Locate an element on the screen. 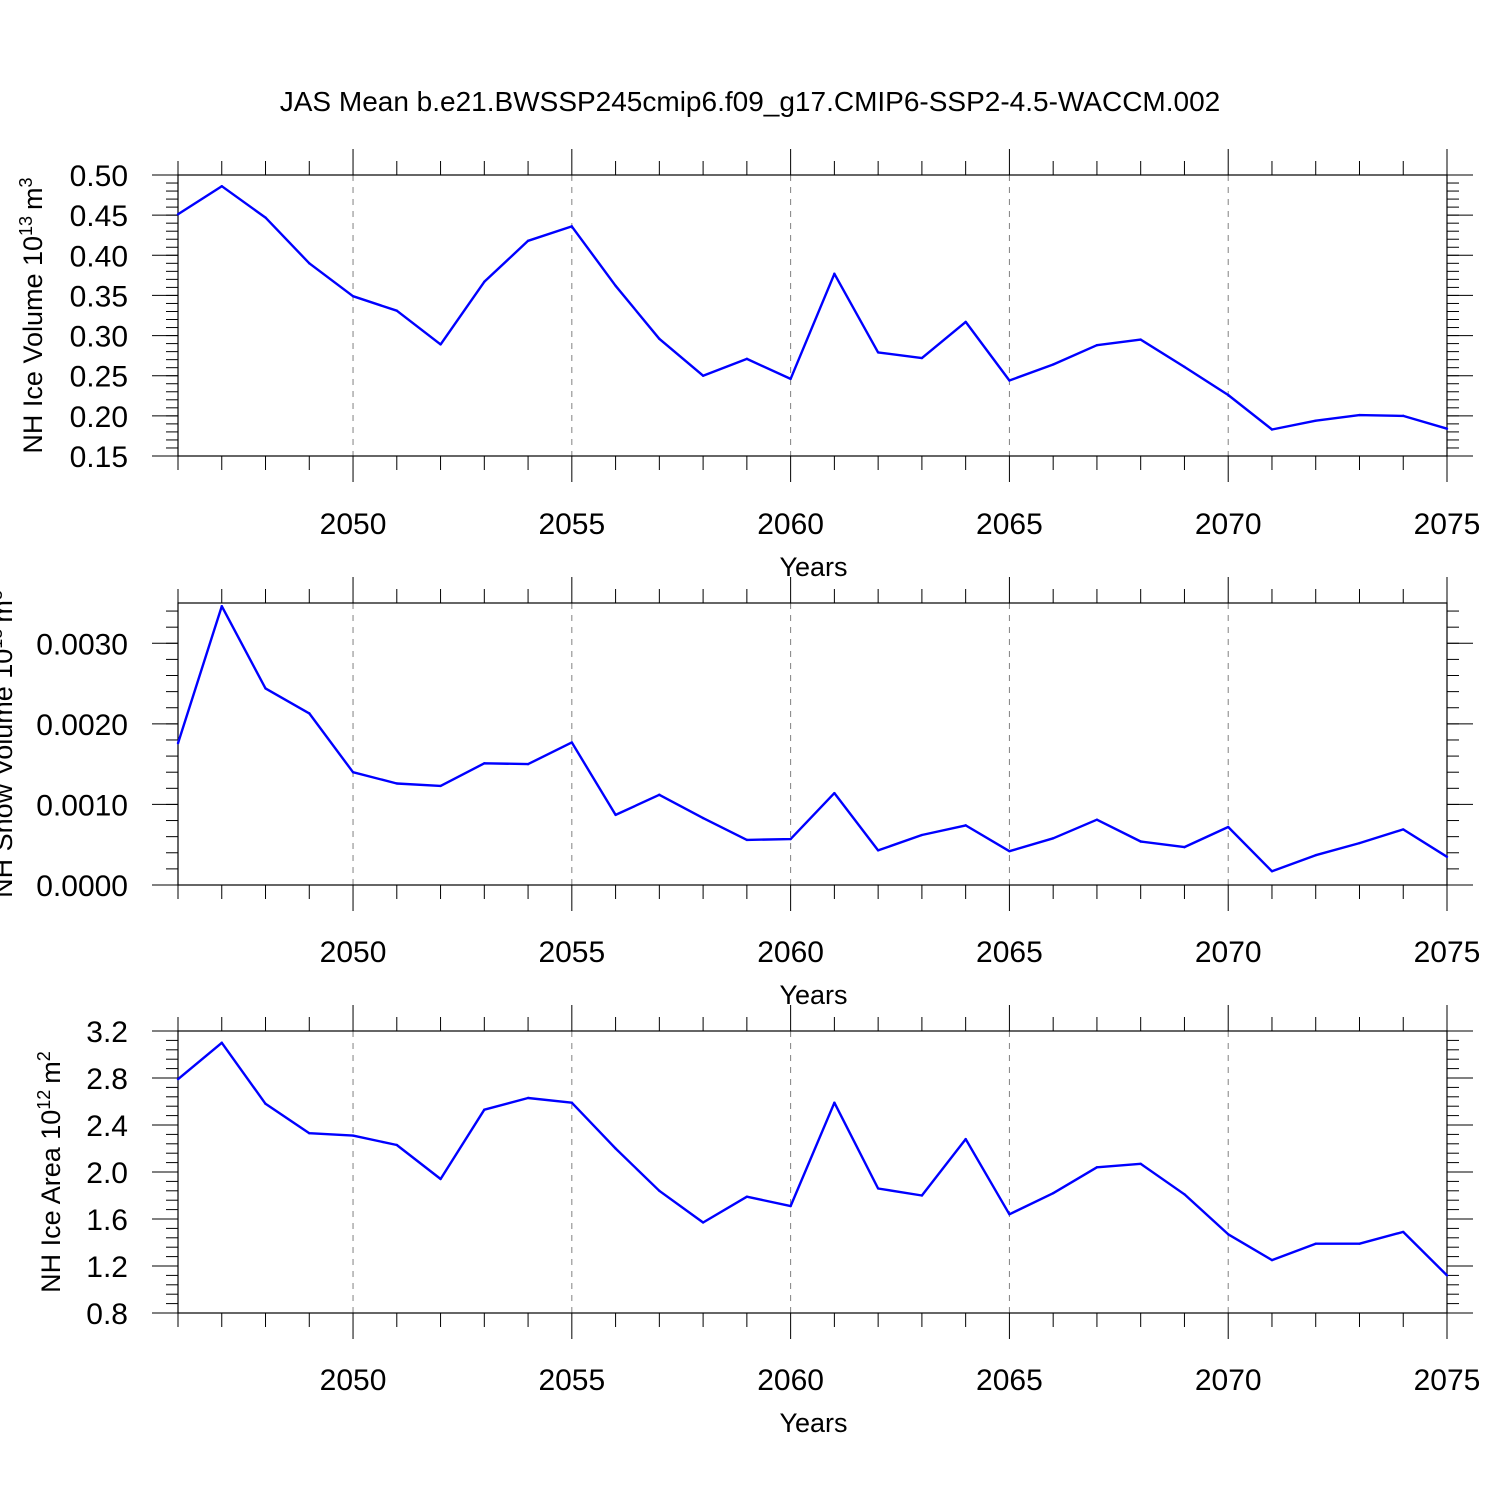  y-axis-title-text: NH Snow Volume 10 is located at coordinates (9, 773).